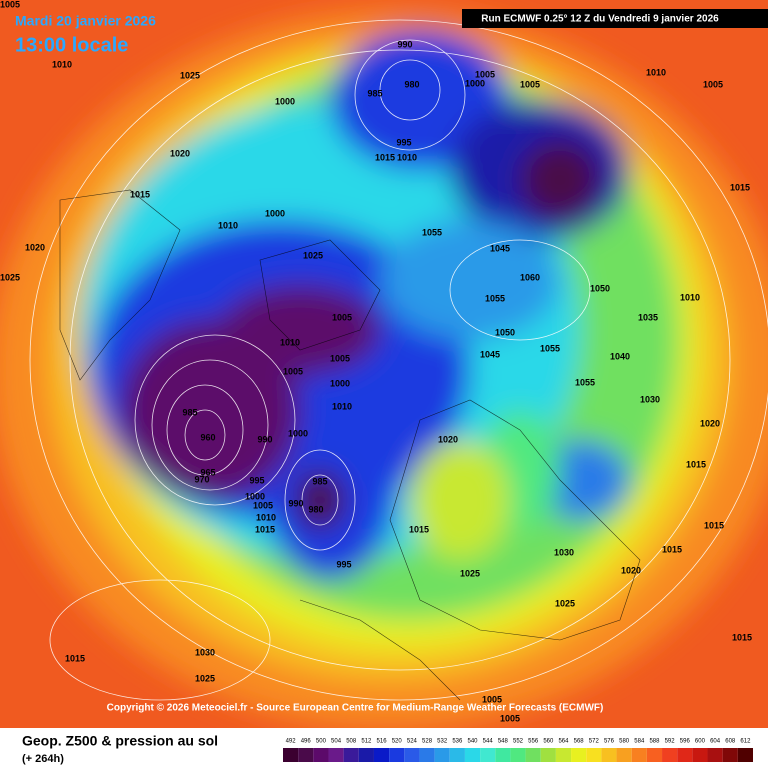 The height and width of the screenshot is (768, 768). What do you see at coordinates (505, 332) in the screenshot?
I see `pressure-label: 1050` at bounding box center [505, 332].